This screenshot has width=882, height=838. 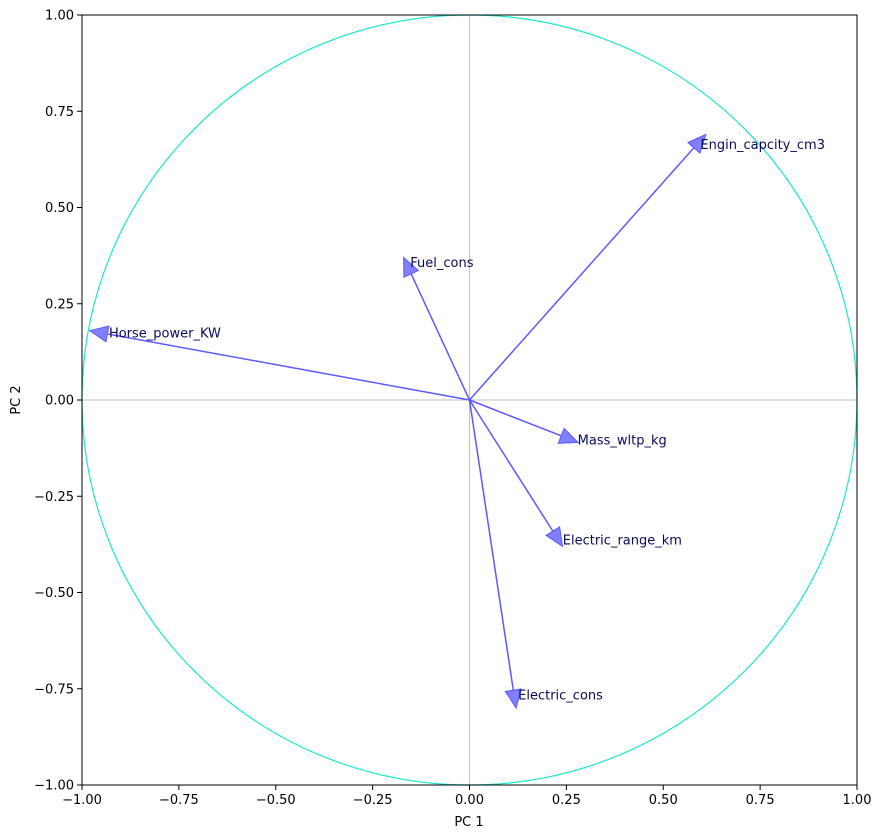 What do you see at coordinates (857, 800) in the screenshot?
I see `x-tick-label-8: 1.00` at bounding box center [857, 800].